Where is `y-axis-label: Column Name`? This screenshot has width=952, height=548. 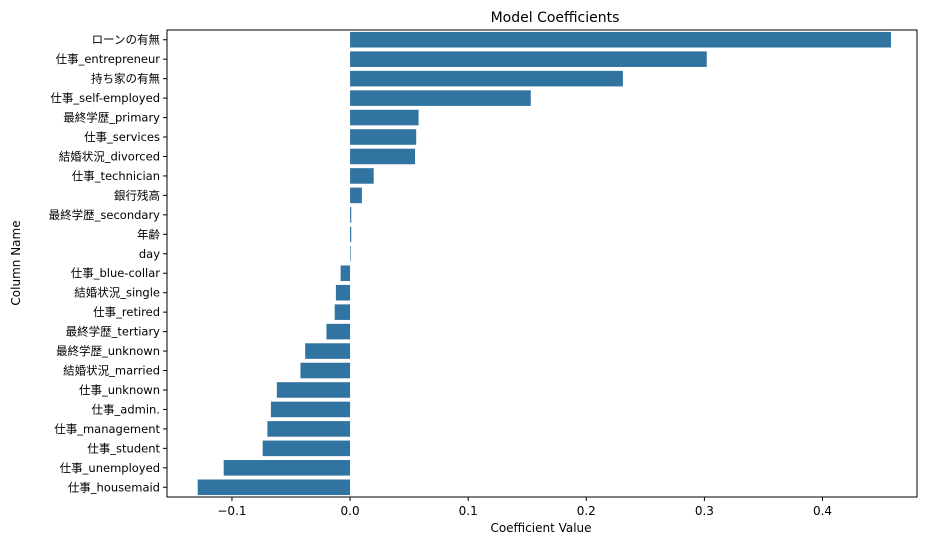
y-axis-label: Column Name is located at coordinates (16, 262).